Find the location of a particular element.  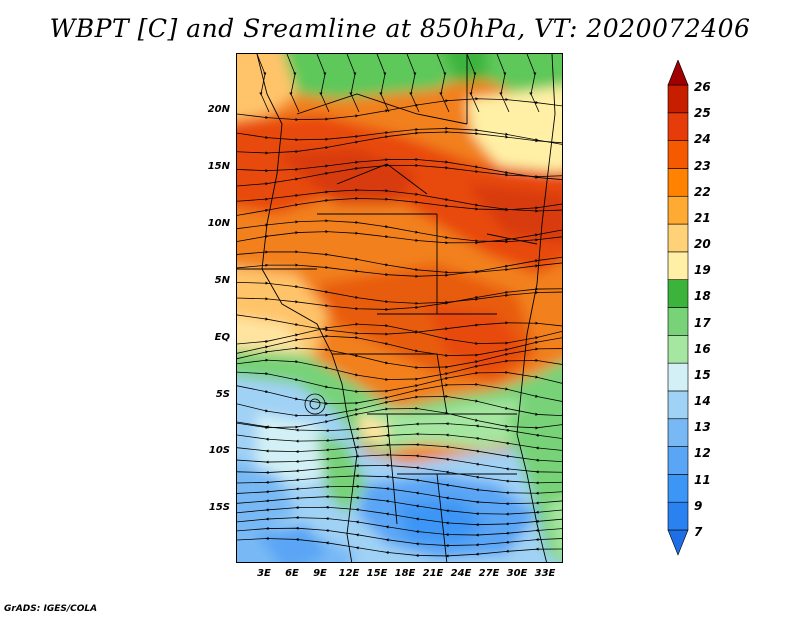

colorbar-tick-label: 18 is located at coordinates (702, 296).